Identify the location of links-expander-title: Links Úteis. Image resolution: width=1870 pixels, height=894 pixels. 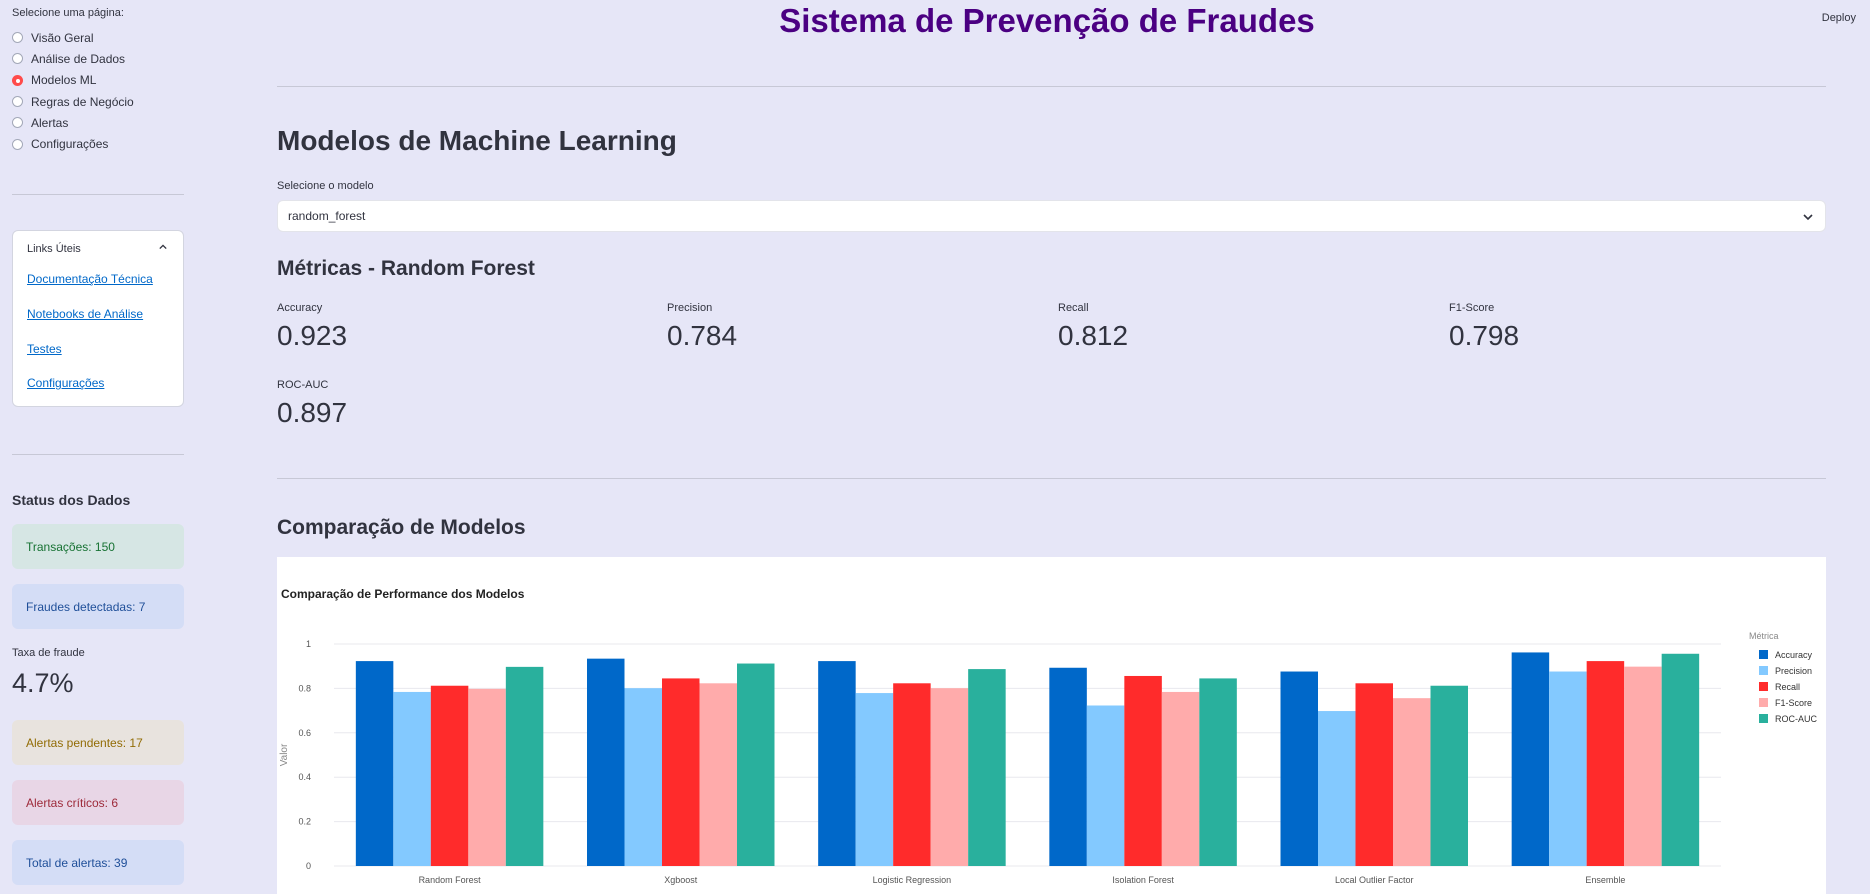
(54, 249).